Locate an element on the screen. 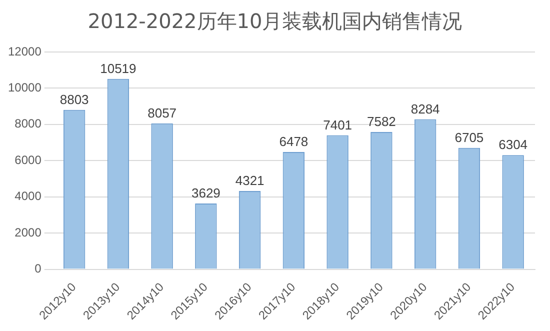 Image resolution: width=550 pixels, height=331 pixels. data-label: 6478 is located at coordinates (293, 142).